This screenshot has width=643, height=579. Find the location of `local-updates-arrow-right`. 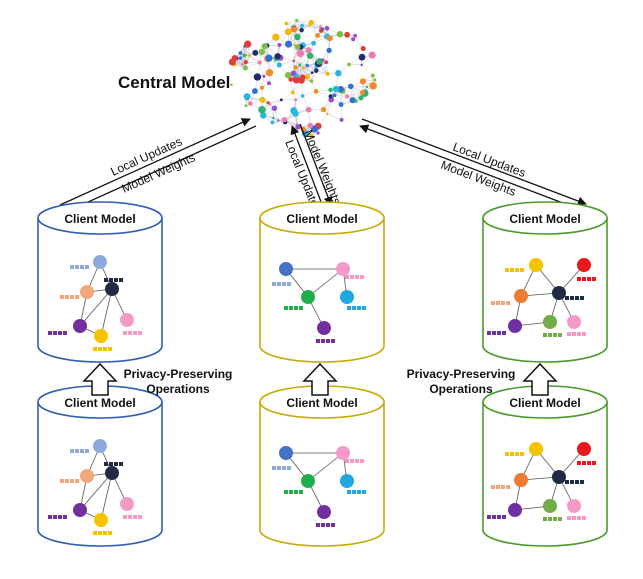

local-updates-arrow-right is located at coordinates (472, 168).